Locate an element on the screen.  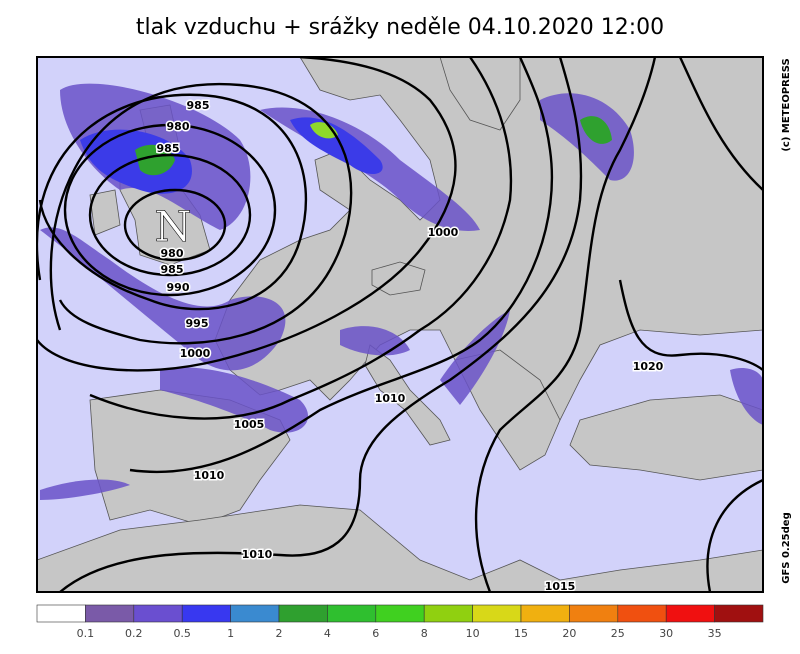
legend-tick-label: 4 is located at coordinates (327, 633).